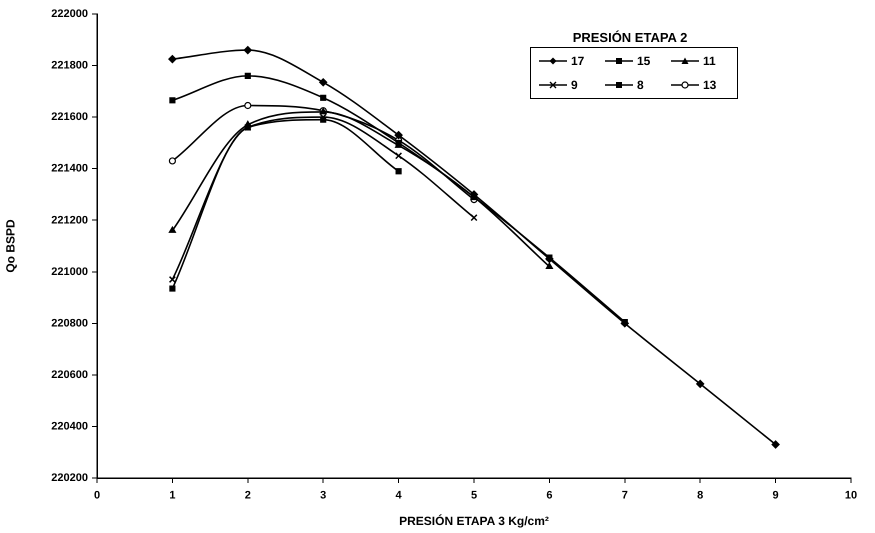  I want to click on x-tick-label: 3, so click(323, 496).